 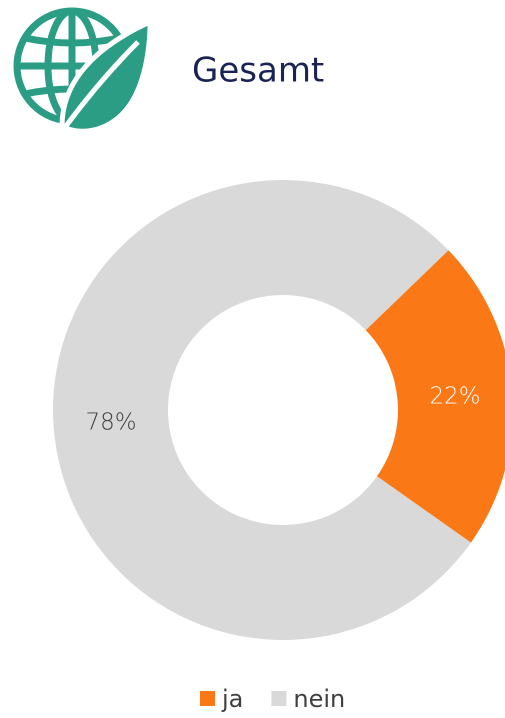 I want to click on donut-segment, so click(x=435, y=396).